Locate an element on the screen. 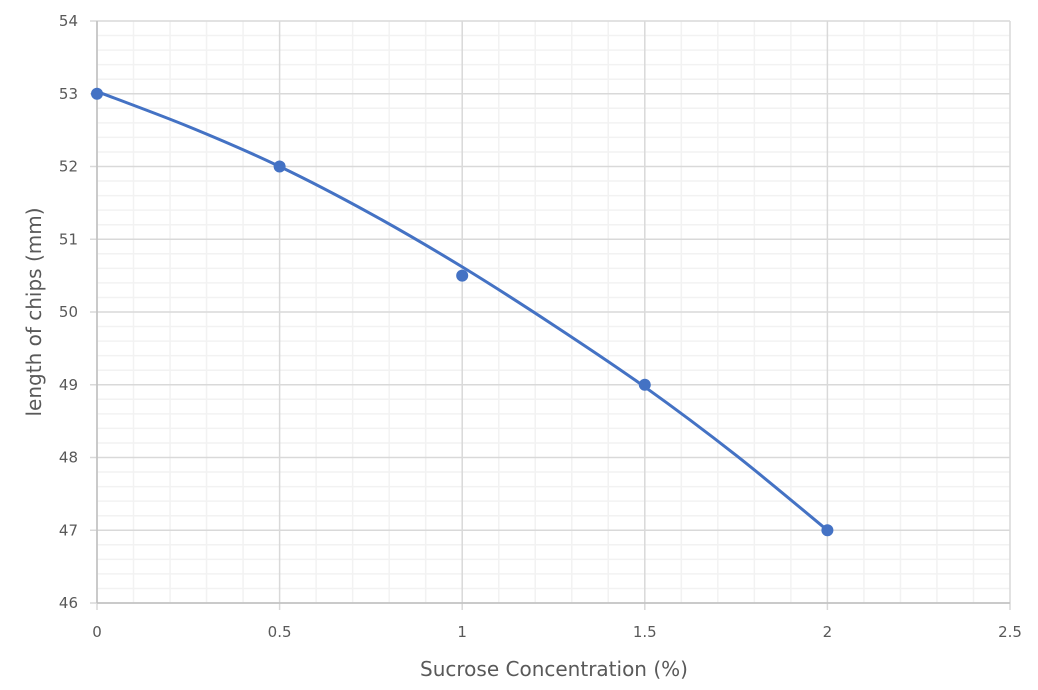 The width and height of the screenshot is (1038, 690). y-axis-tick-labels: 46 47 48 49 50 51 52 53 54 is located at coordinates (68, 312).